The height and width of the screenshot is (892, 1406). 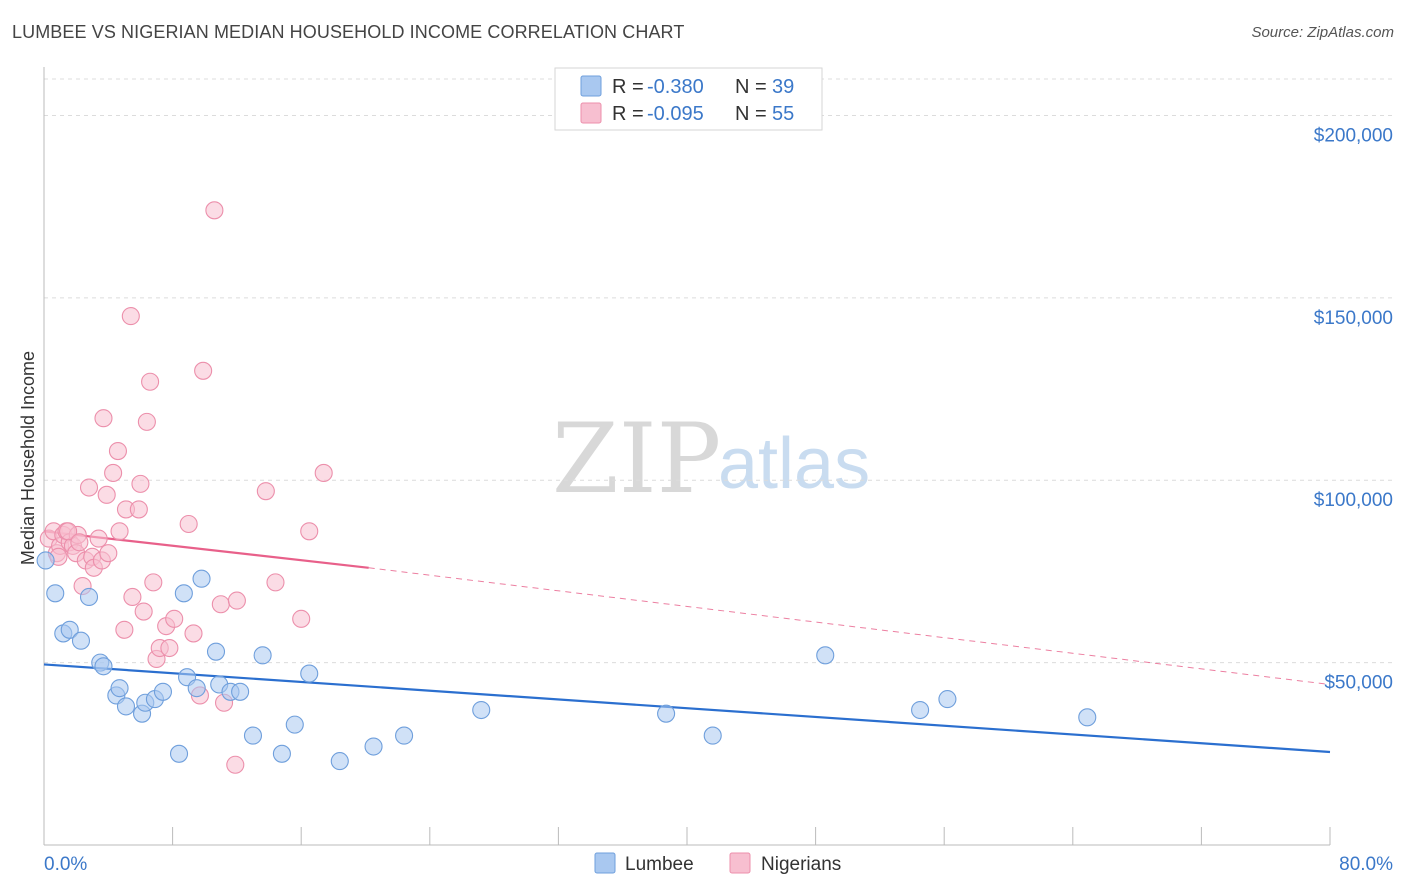 What do you see at coordinates (794, 464) in the screenshot?
I see `watermark-atlas: atlas` at bounding box center [794, 464].